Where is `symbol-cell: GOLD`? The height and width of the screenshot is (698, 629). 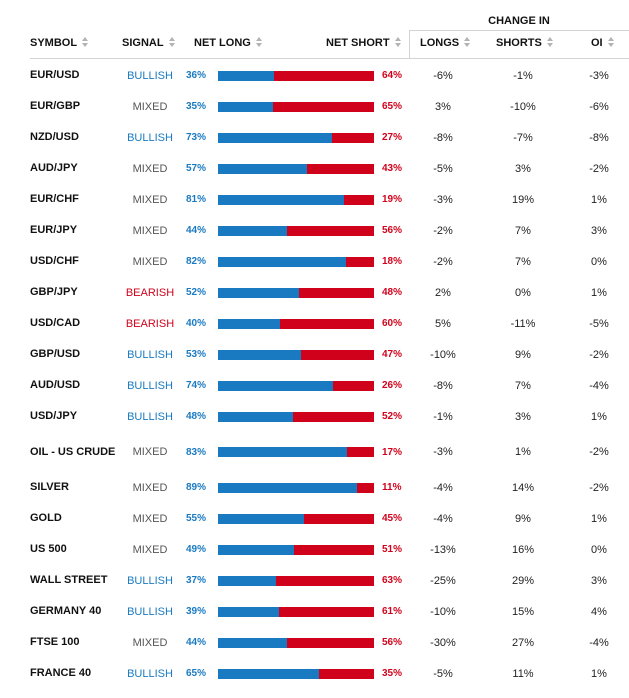
symbol-cell: GOLD is located at coordinates (46, 518).